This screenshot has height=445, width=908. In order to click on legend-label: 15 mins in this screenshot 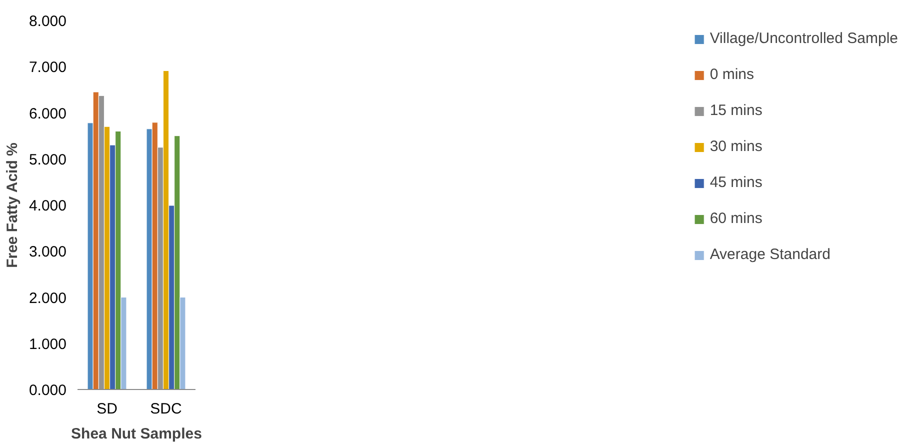, I will do `click(736, 110)`.